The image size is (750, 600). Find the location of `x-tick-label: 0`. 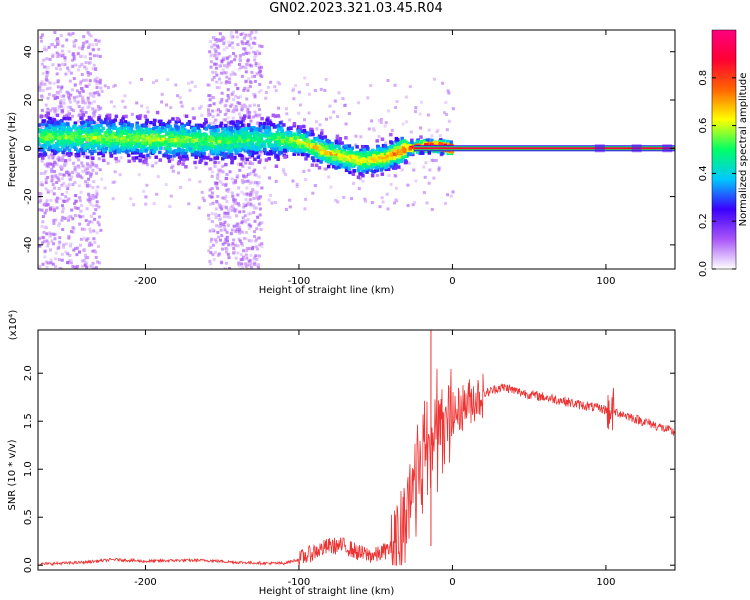

x-tick-label: 0 is located at coordinates (452, 281).